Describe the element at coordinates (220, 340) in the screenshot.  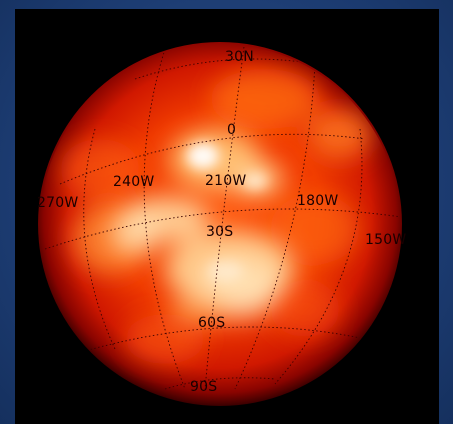
I see `latitude-60s` at that location.